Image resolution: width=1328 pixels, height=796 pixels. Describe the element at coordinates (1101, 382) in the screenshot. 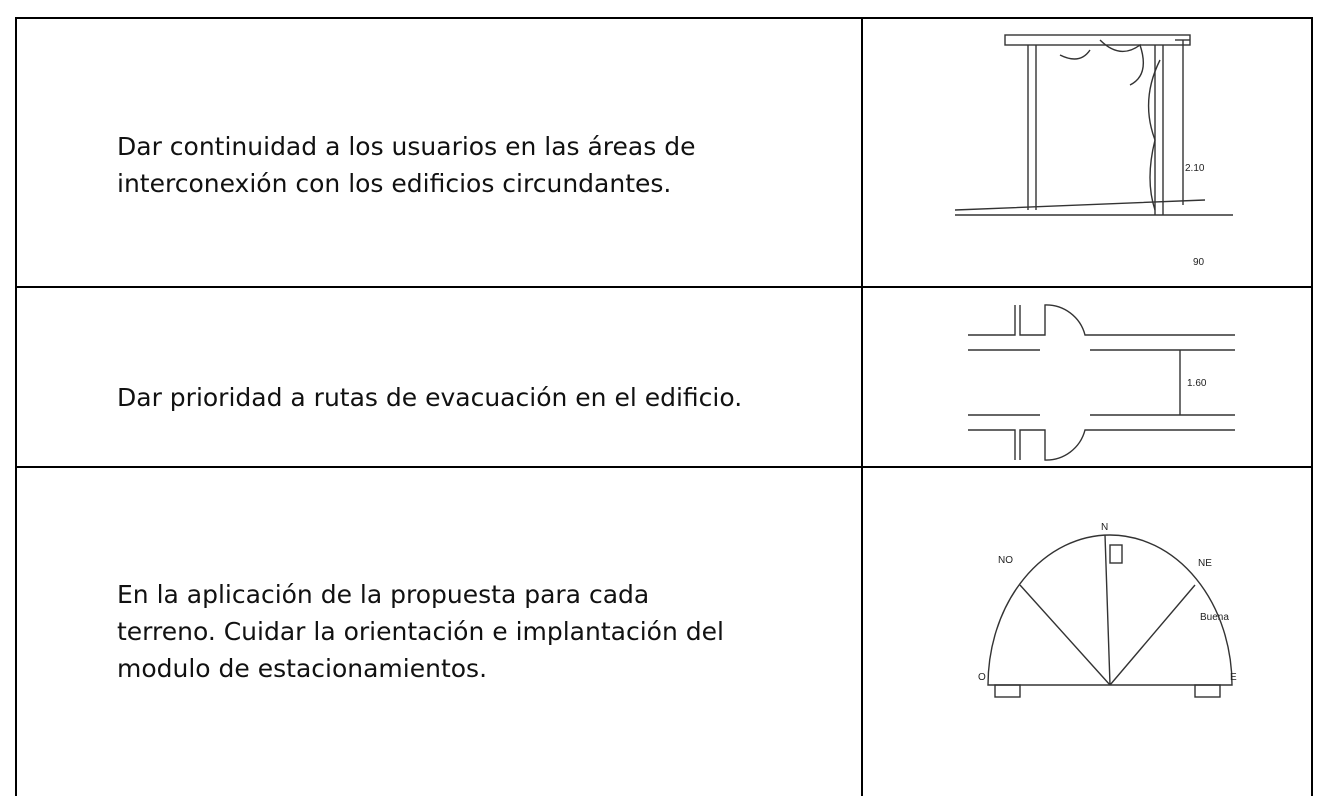

I see `corridor-sketch: 1.60` at that location.